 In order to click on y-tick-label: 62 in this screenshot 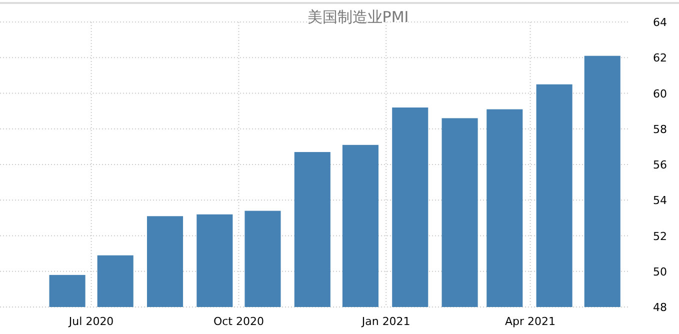, I will do `click(660, 58)`.